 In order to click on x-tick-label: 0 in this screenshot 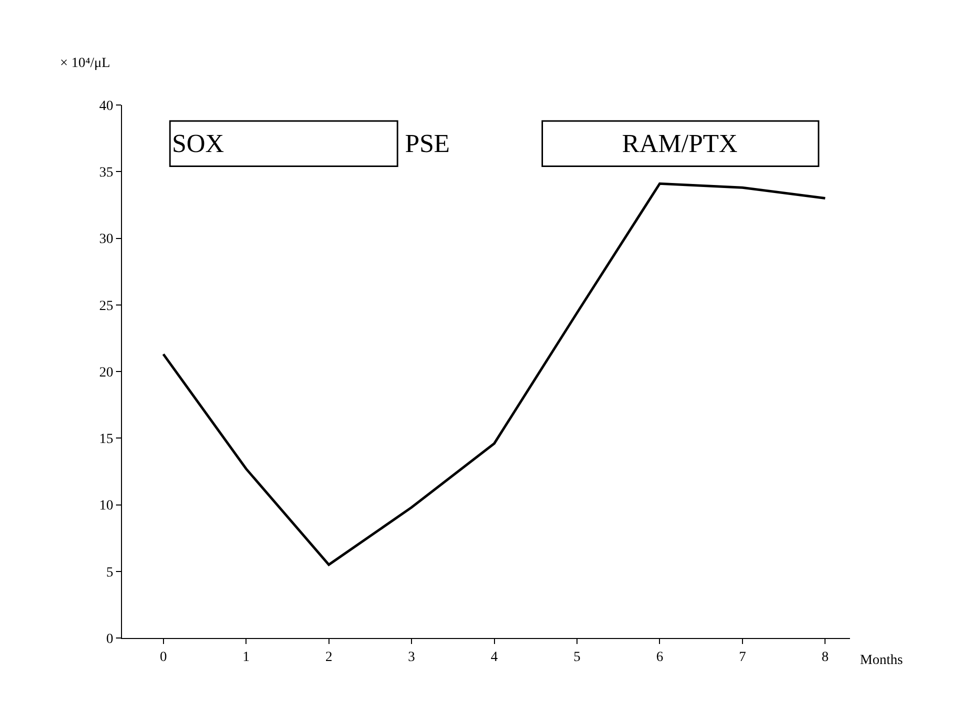, I will do `click(163, 657)`.